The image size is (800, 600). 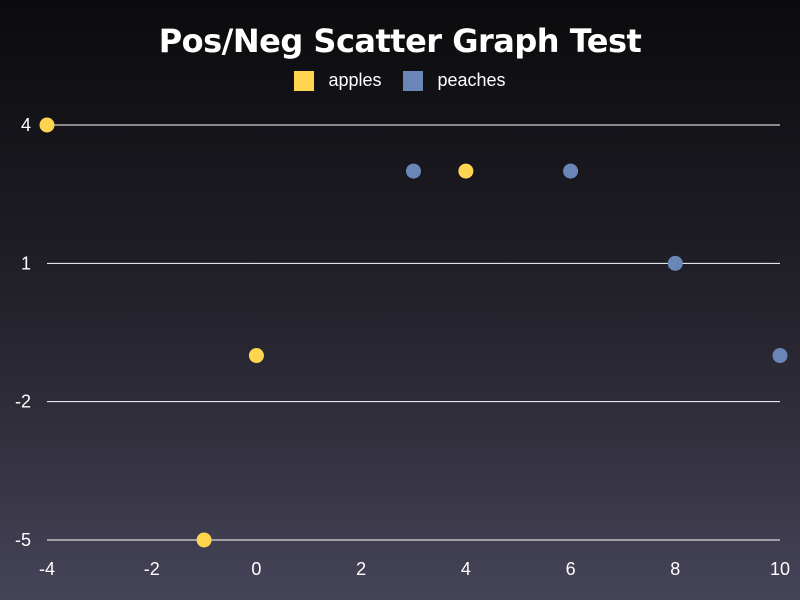 I want to click on legend-label-apples: apples, so click(x=355, y=80).